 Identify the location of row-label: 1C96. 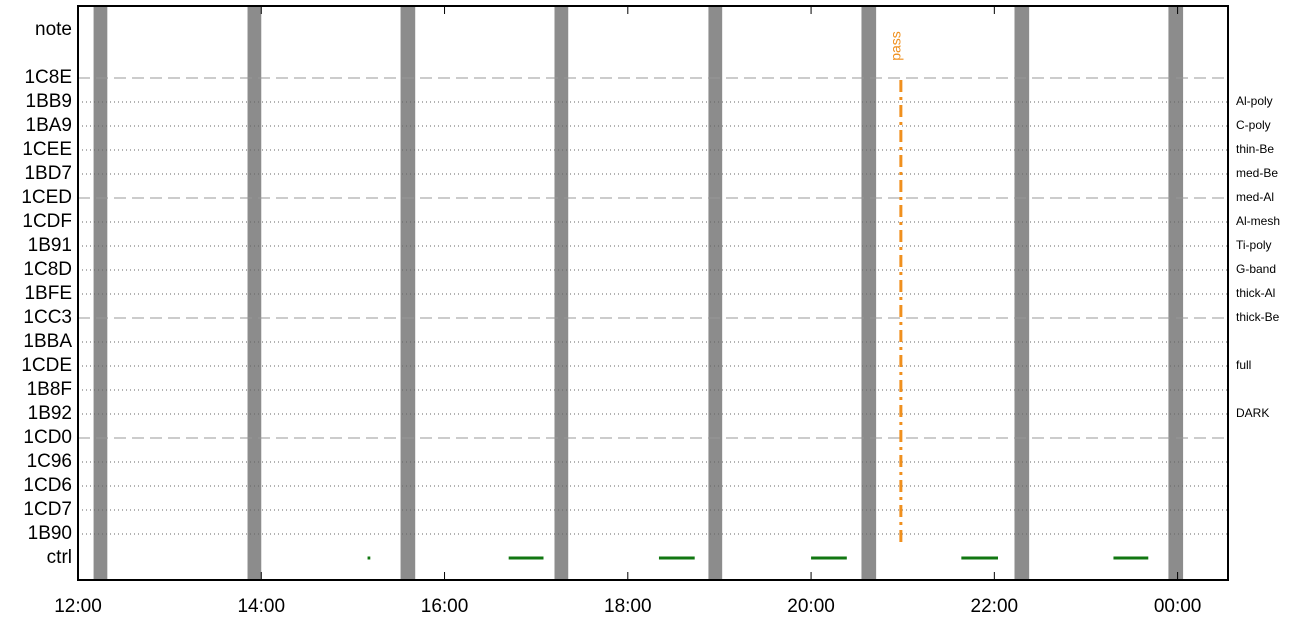
(49, 461).